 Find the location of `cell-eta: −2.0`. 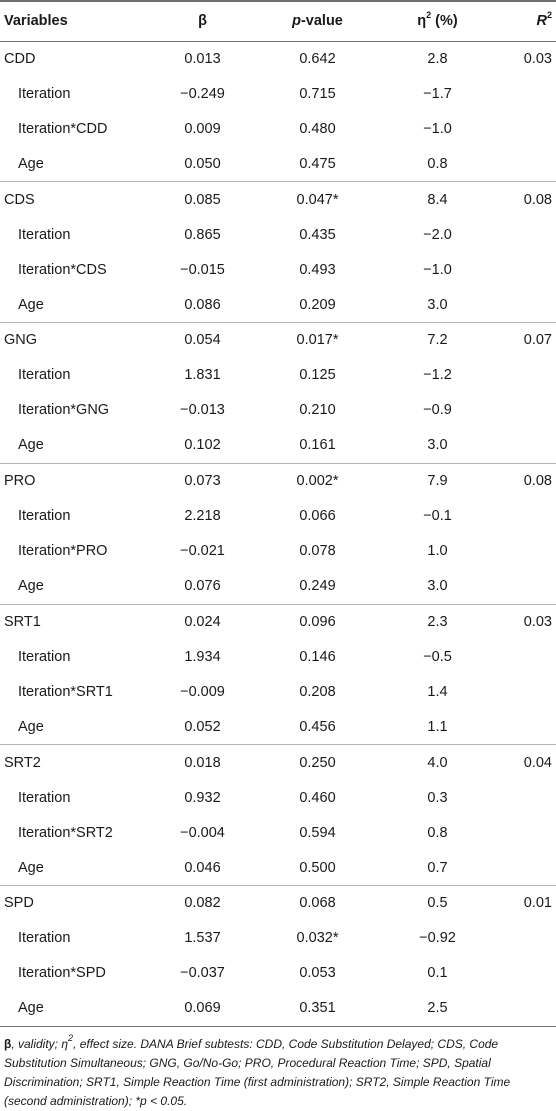

cell-eta: −2.0 is located at coordinates (437, 234).